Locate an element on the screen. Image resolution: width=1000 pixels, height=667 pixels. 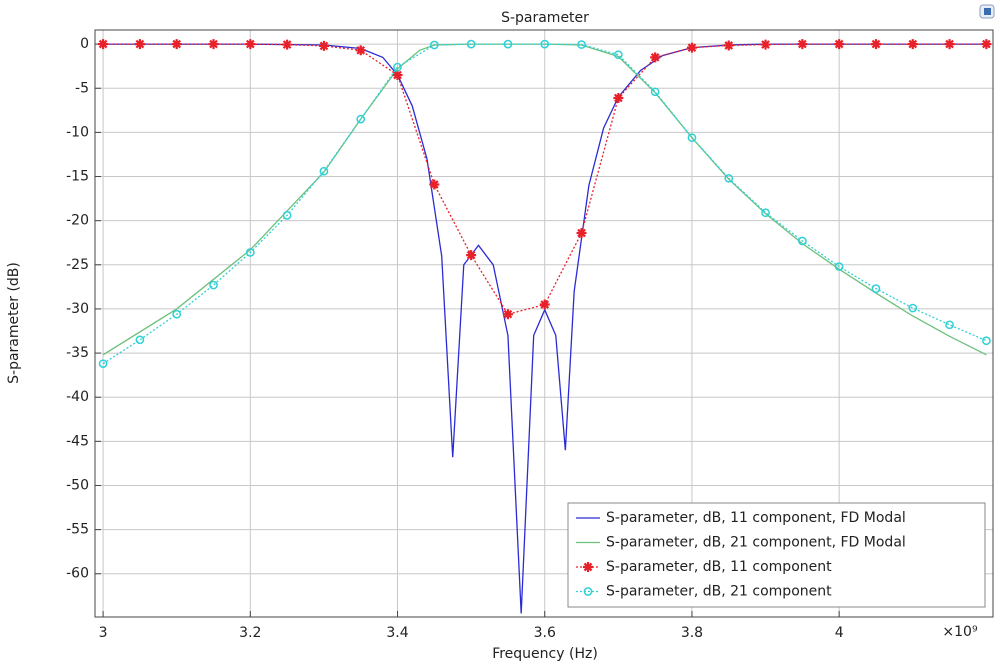
legend-label: S-parameter, dB, 21 component, FD Modal is located at coordinates (756, 543).